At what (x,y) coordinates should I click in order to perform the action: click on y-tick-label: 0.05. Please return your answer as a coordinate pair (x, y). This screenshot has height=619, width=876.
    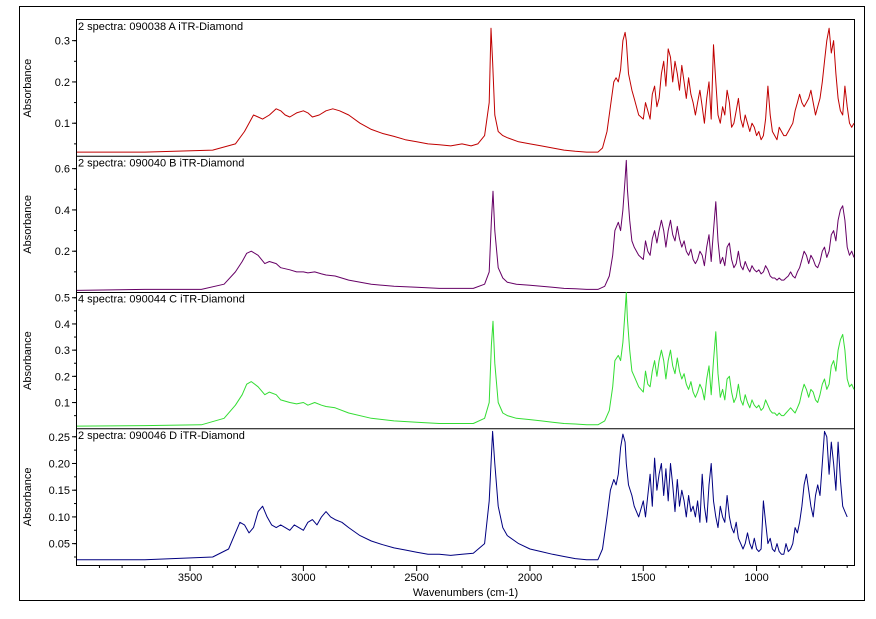
    Looking at the image, I should click on (59, 545).